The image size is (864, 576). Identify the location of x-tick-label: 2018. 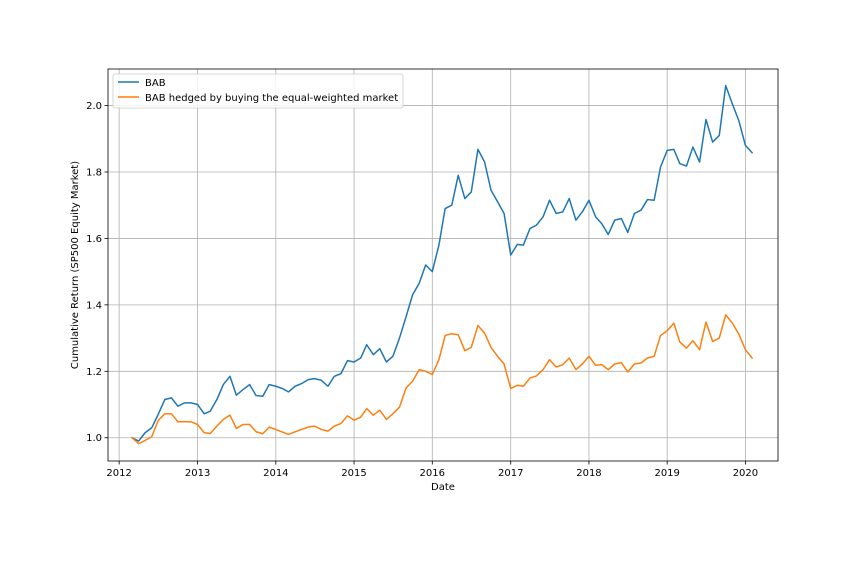
(588, 473).